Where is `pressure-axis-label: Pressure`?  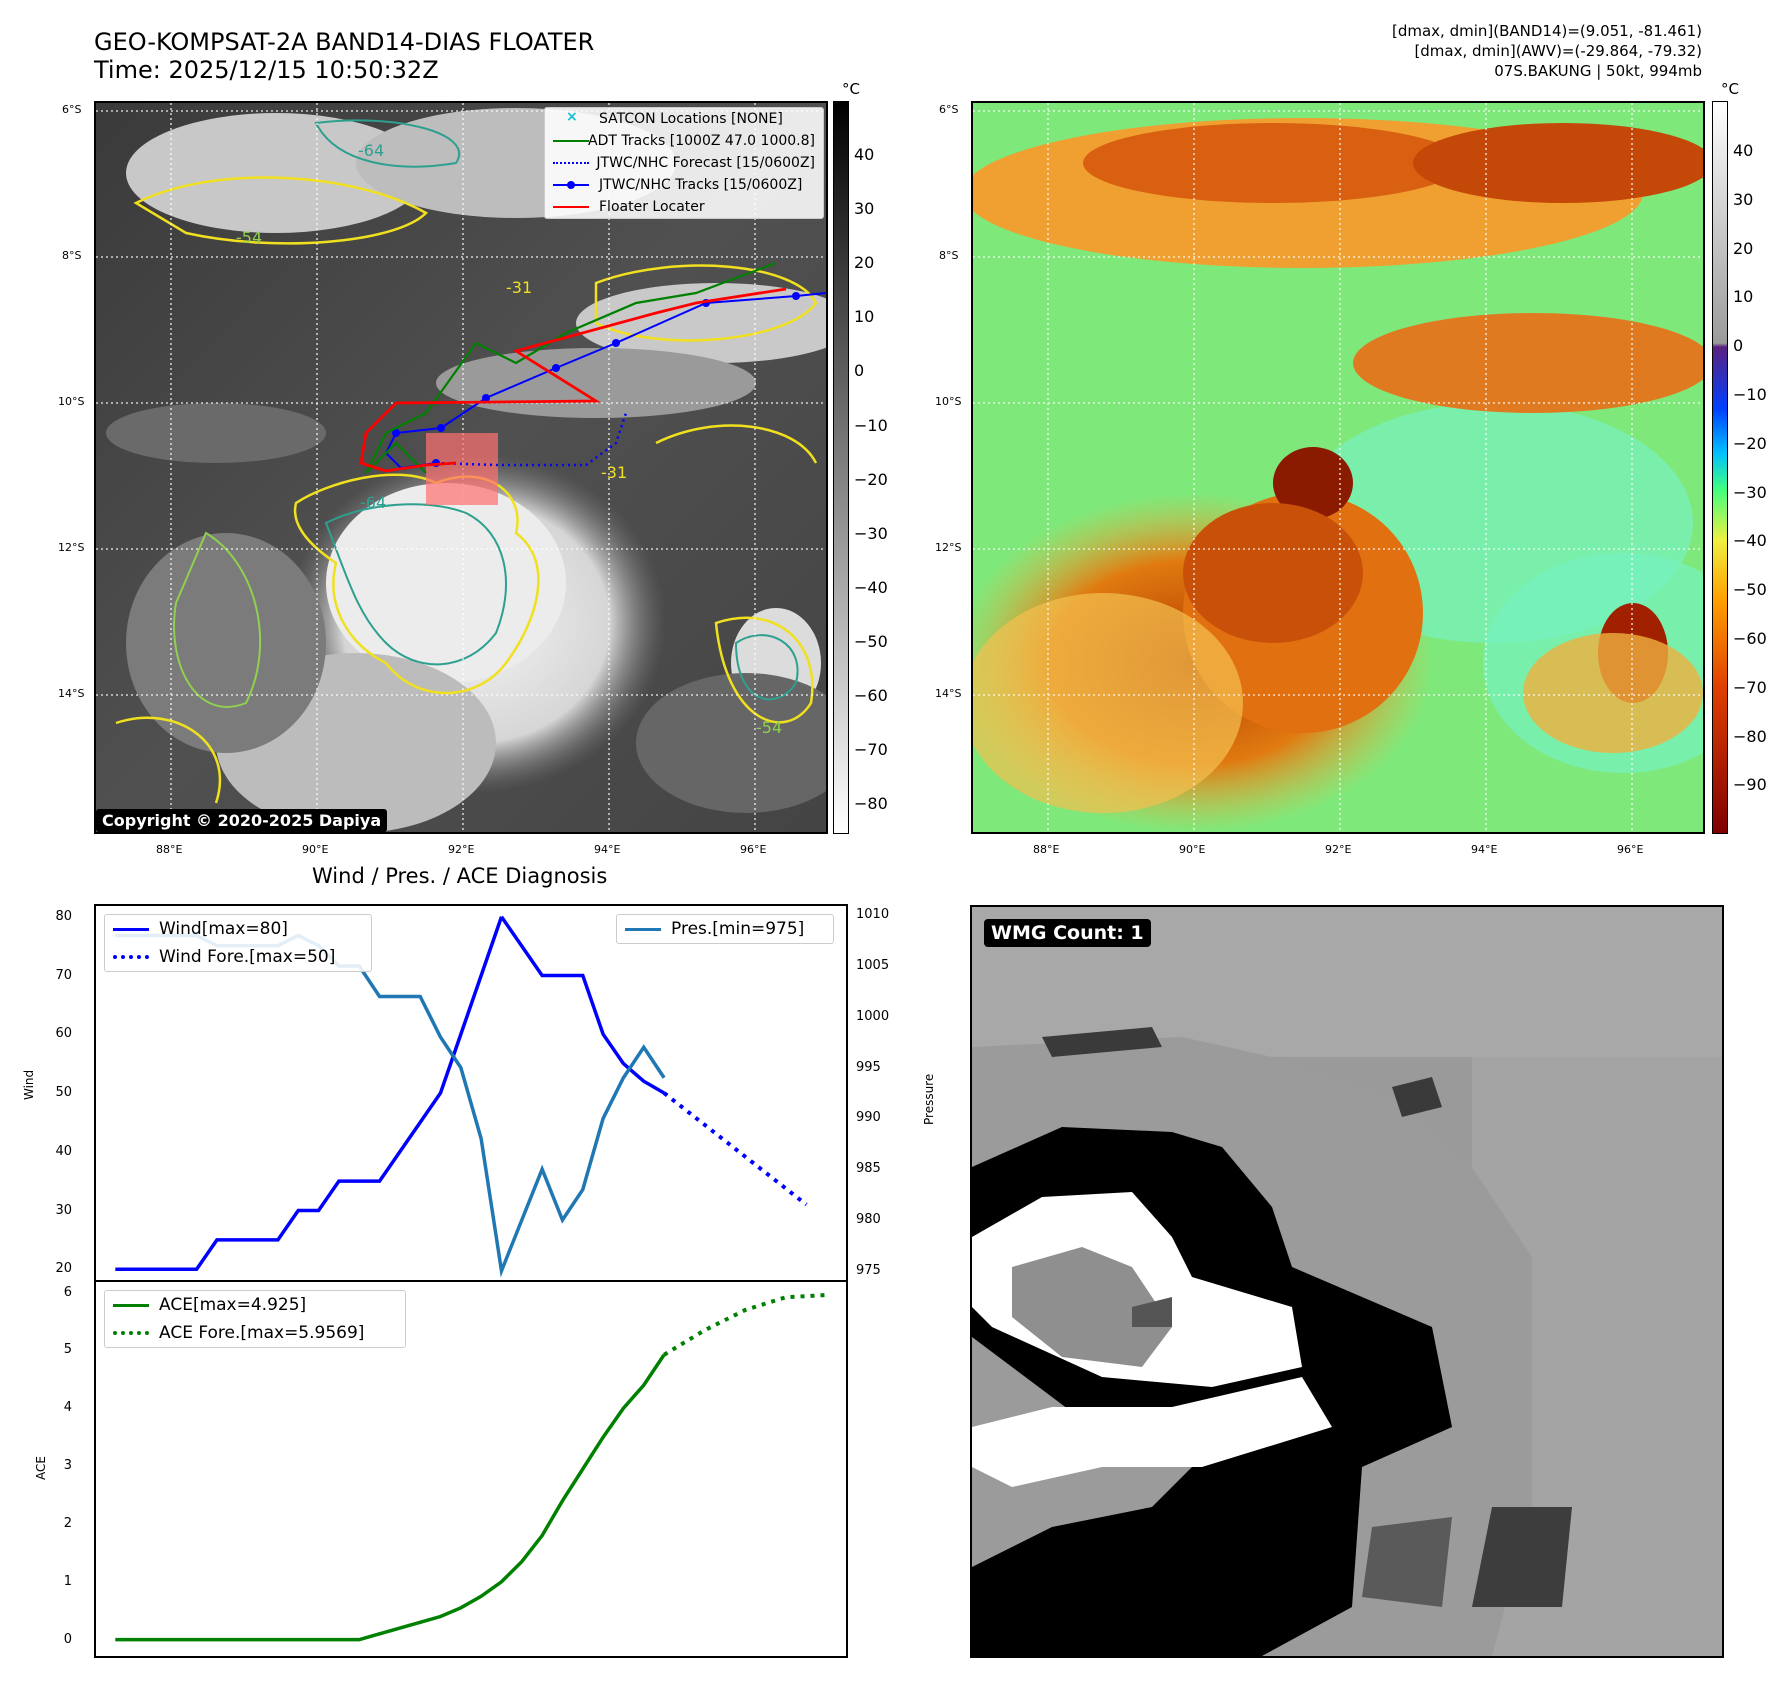
pressure-axis-label: Pressure is located at coordinates (929, 1099).